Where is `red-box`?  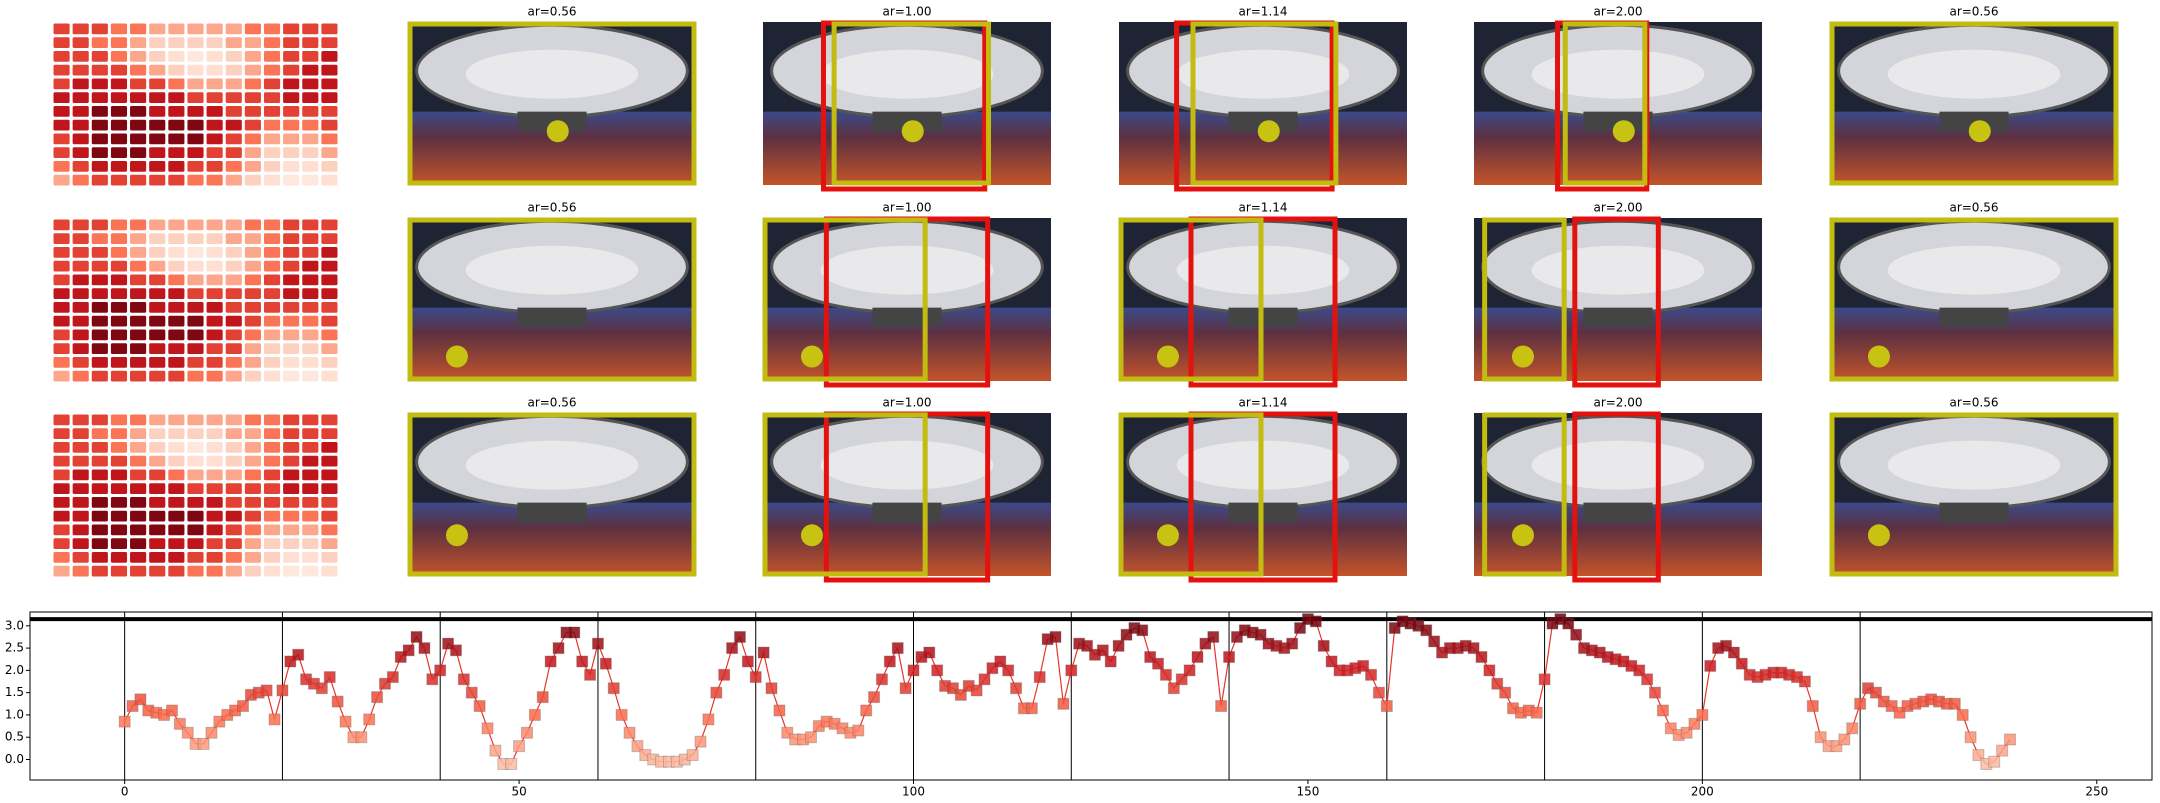 red-box is located at coordinates (1616, 497).